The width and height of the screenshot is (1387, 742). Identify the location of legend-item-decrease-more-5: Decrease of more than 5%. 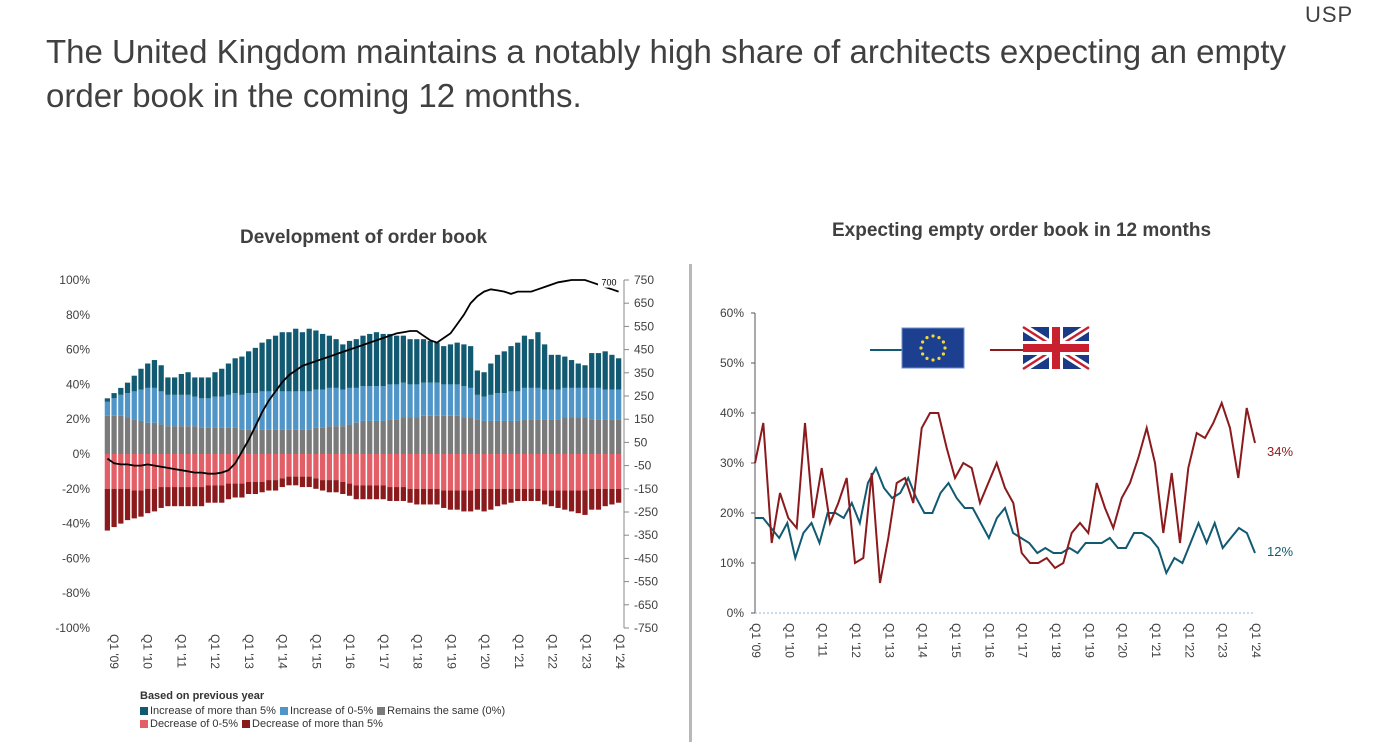
(312, 724).